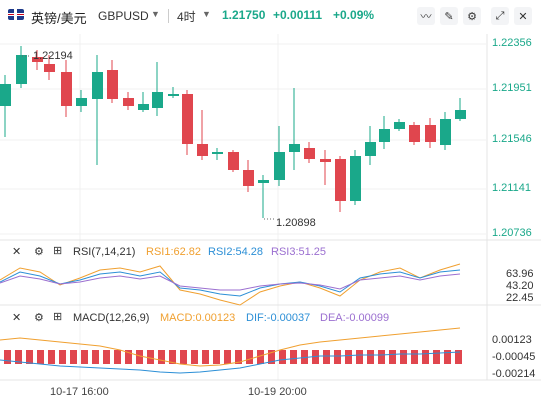 This screenshot has height=405, width=541. I want to click on price-axis-label: 1.21546, so click(512, 139).